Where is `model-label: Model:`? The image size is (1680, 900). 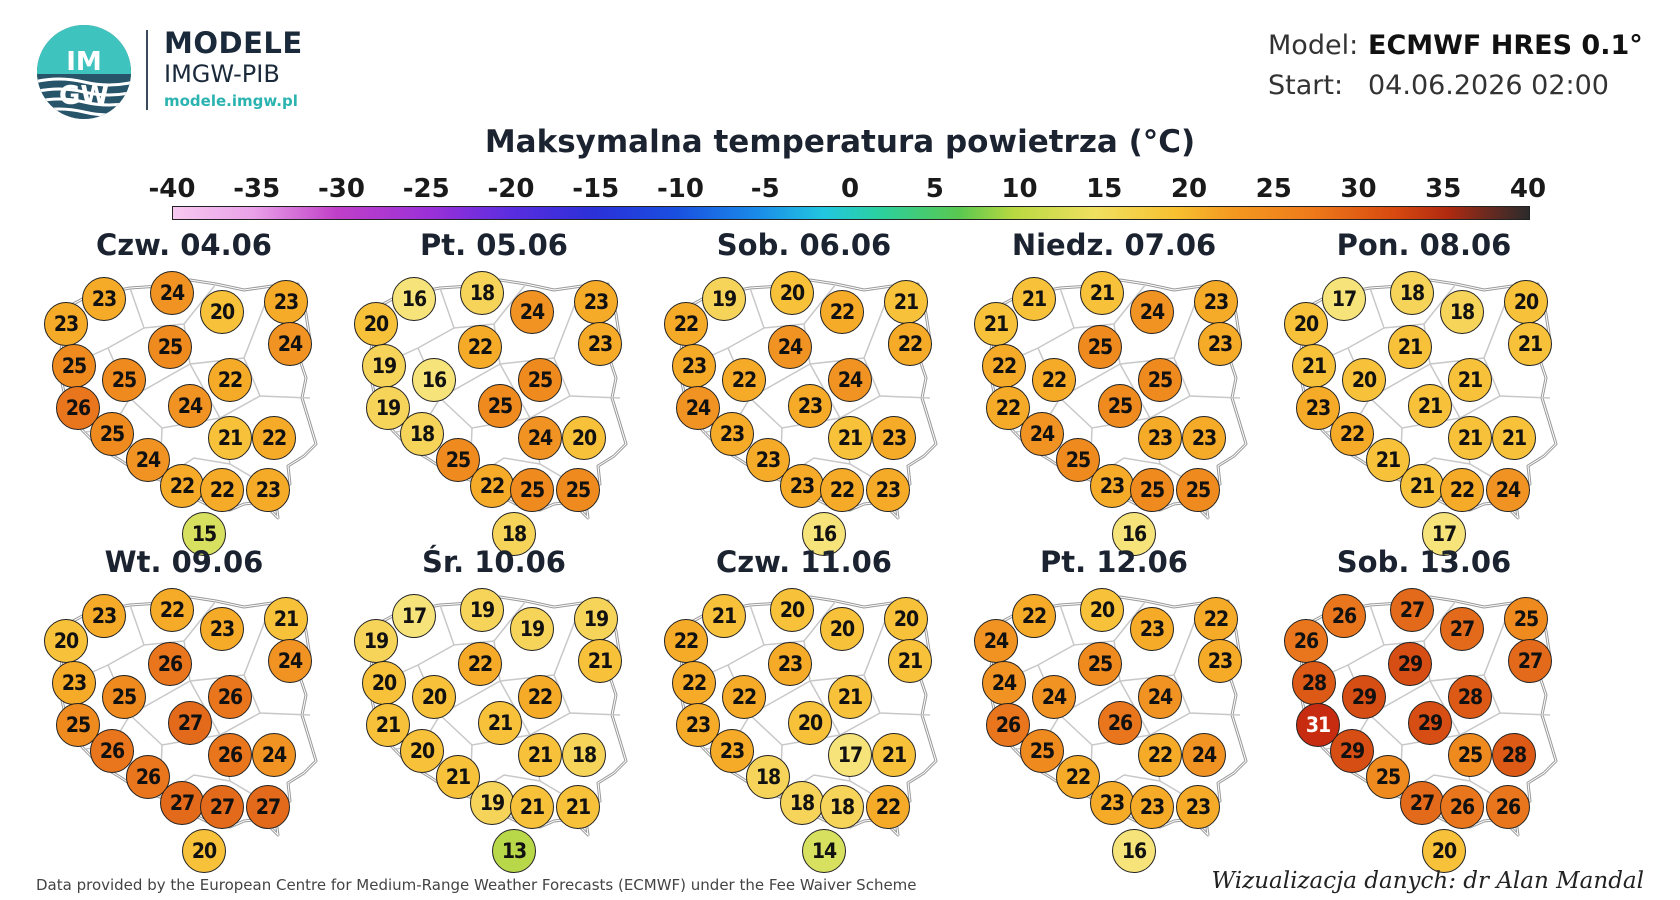
model-label: Model: is located at coordinates (1313, 45).